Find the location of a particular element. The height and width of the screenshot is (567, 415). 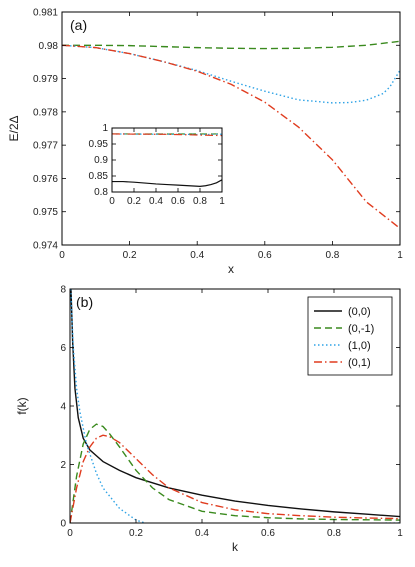

legend: (0,0) (0,-1) (1,0) (0,1) is located at coordinates (350, 336).